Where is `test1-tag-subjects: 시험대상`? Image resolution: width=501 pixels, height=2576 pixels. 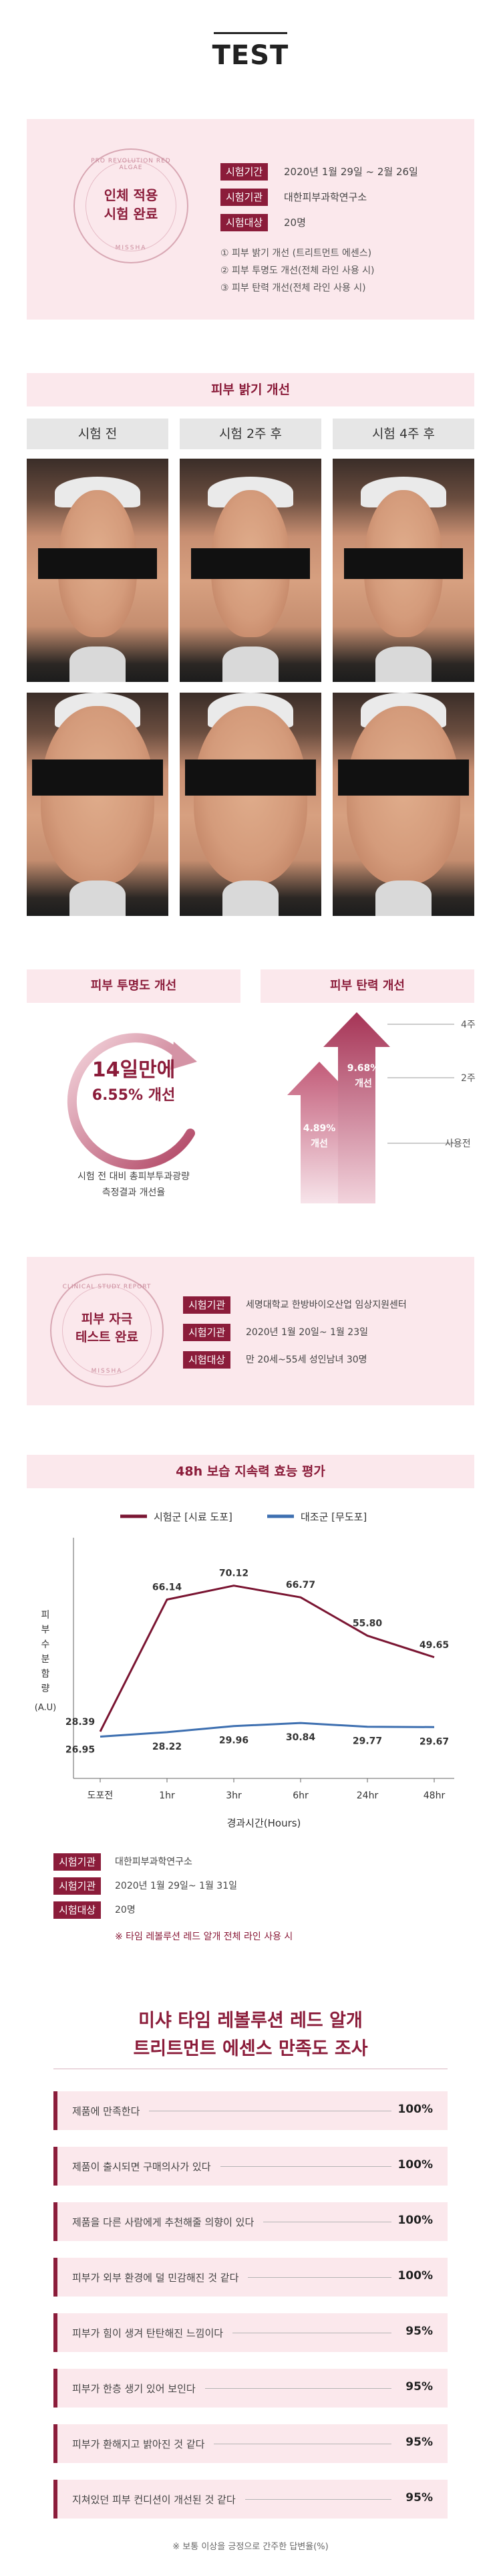 test1-tag-subjects: 시험대상 is located at coordinates (244, 222).